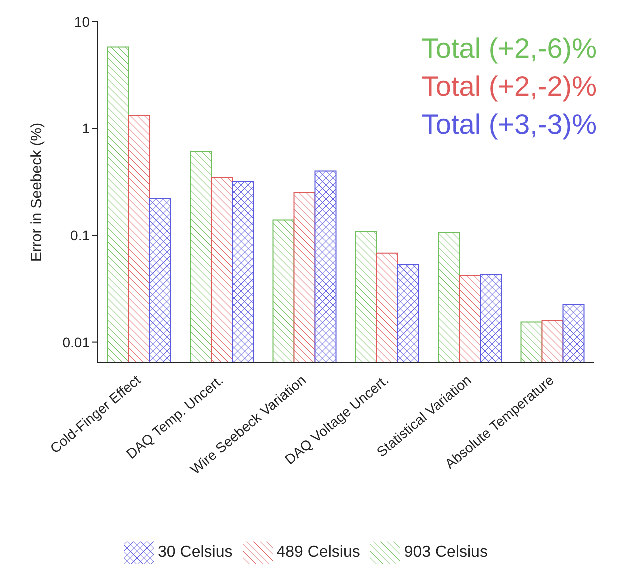 This screenshot has height=580, width=627. What do you see at coordinates (37, 192) in the screenshot?
I see `y-axis-title: Error in Seebeck (%)` at bounding box center [37, 192].